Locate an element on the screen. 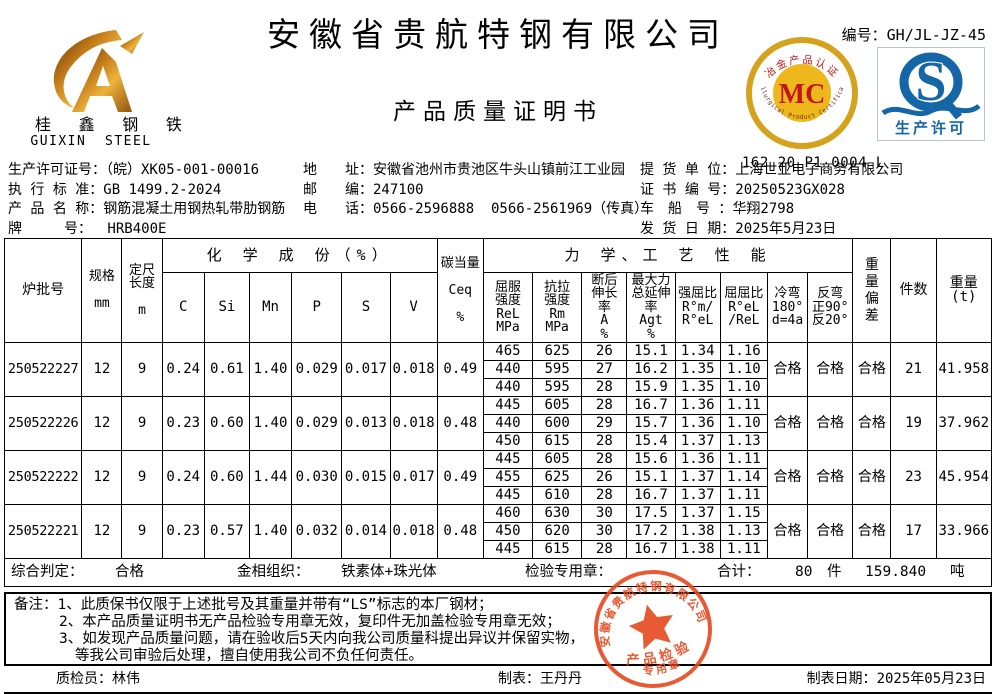  note-line-3: 3、如发现产品质量问题，请在验收后5天内向我公司质量科提出异议并保留实物， is located at coordinates (321, 639).